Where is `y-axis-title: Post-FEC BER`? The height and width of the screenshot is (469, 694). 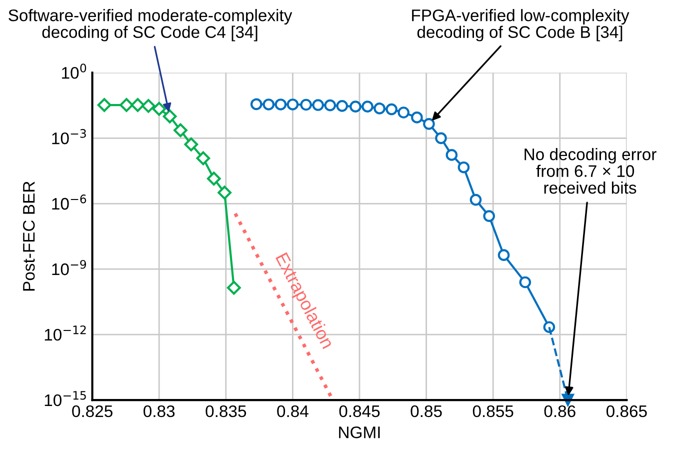 y-axis-title: Post-FEC BER is located at coordinates (28, 236).